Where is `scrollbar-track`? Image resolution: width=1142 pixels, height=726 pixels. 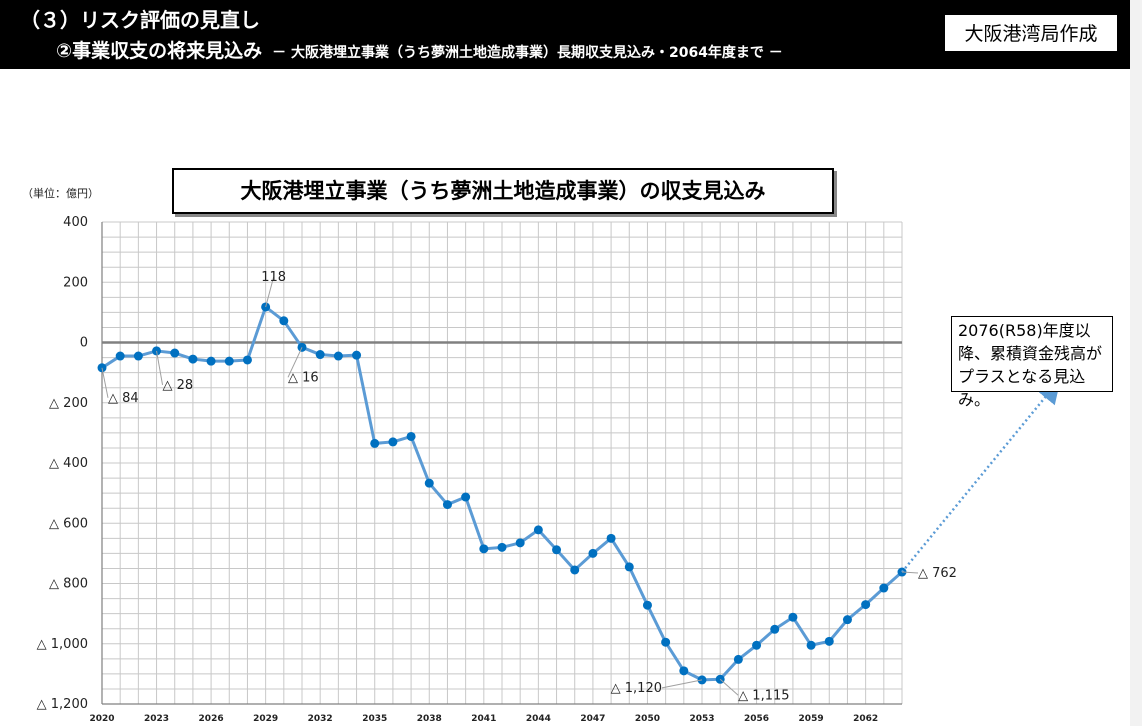
scrollbar-track is located at coordinates (1136, 363).